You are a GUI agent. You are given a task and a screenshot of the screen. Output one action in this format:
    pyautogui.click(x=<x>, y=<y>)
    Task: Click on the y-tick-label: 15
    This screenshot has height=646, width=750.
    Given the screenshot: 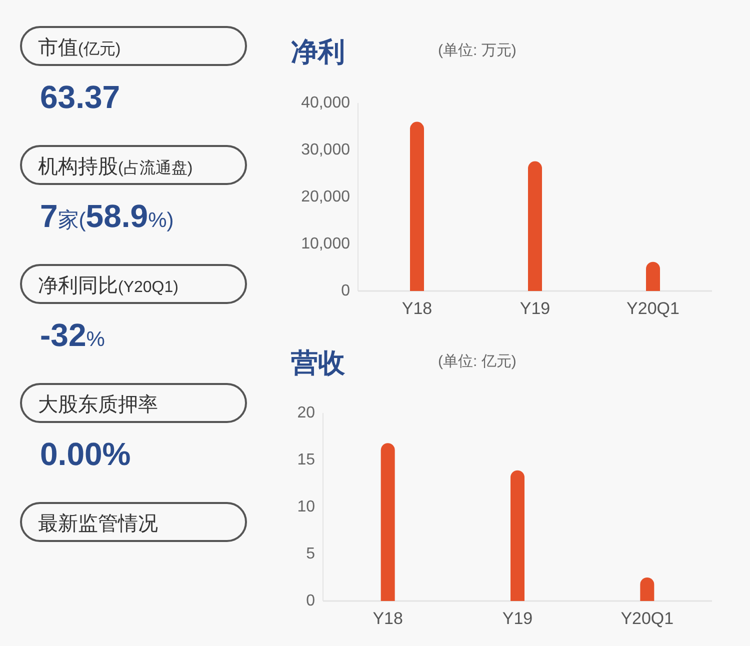 What is the action you would take?
    pyautogui.click(x=306, y=460)
    